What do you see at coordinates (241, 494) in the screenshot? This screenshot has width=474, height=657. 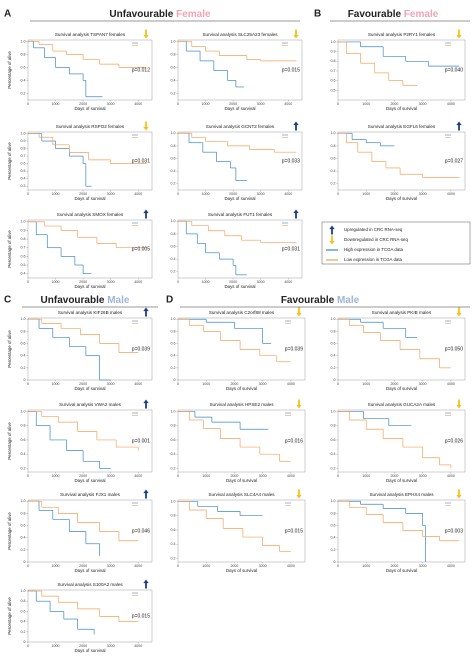 I see `plot-title: Survival analysis SLC4A4 males` at bounding box center [241, 494].